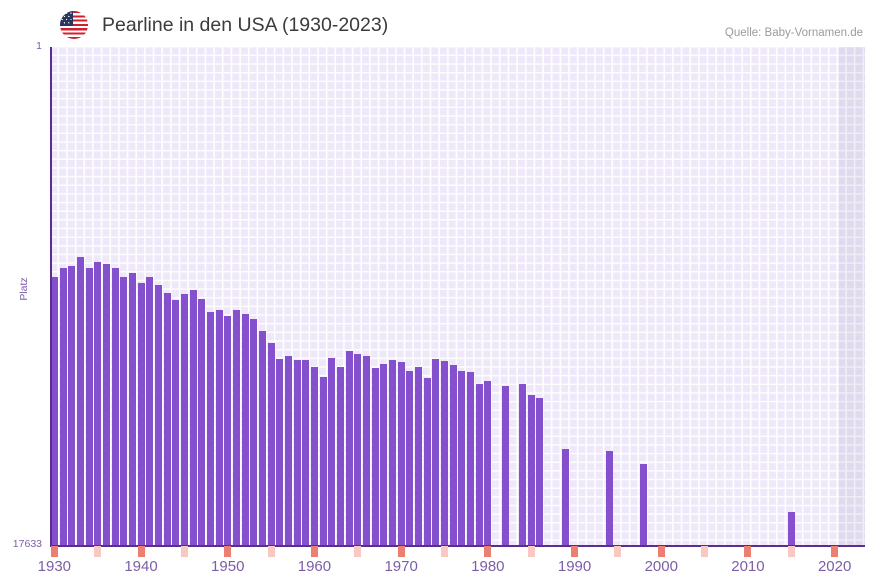 This screenshot has width=873, height=587. What do you see at coordinates (314, 551) in the screenshot?
I see `x-tick-1960` at bounding box center [314, 551].